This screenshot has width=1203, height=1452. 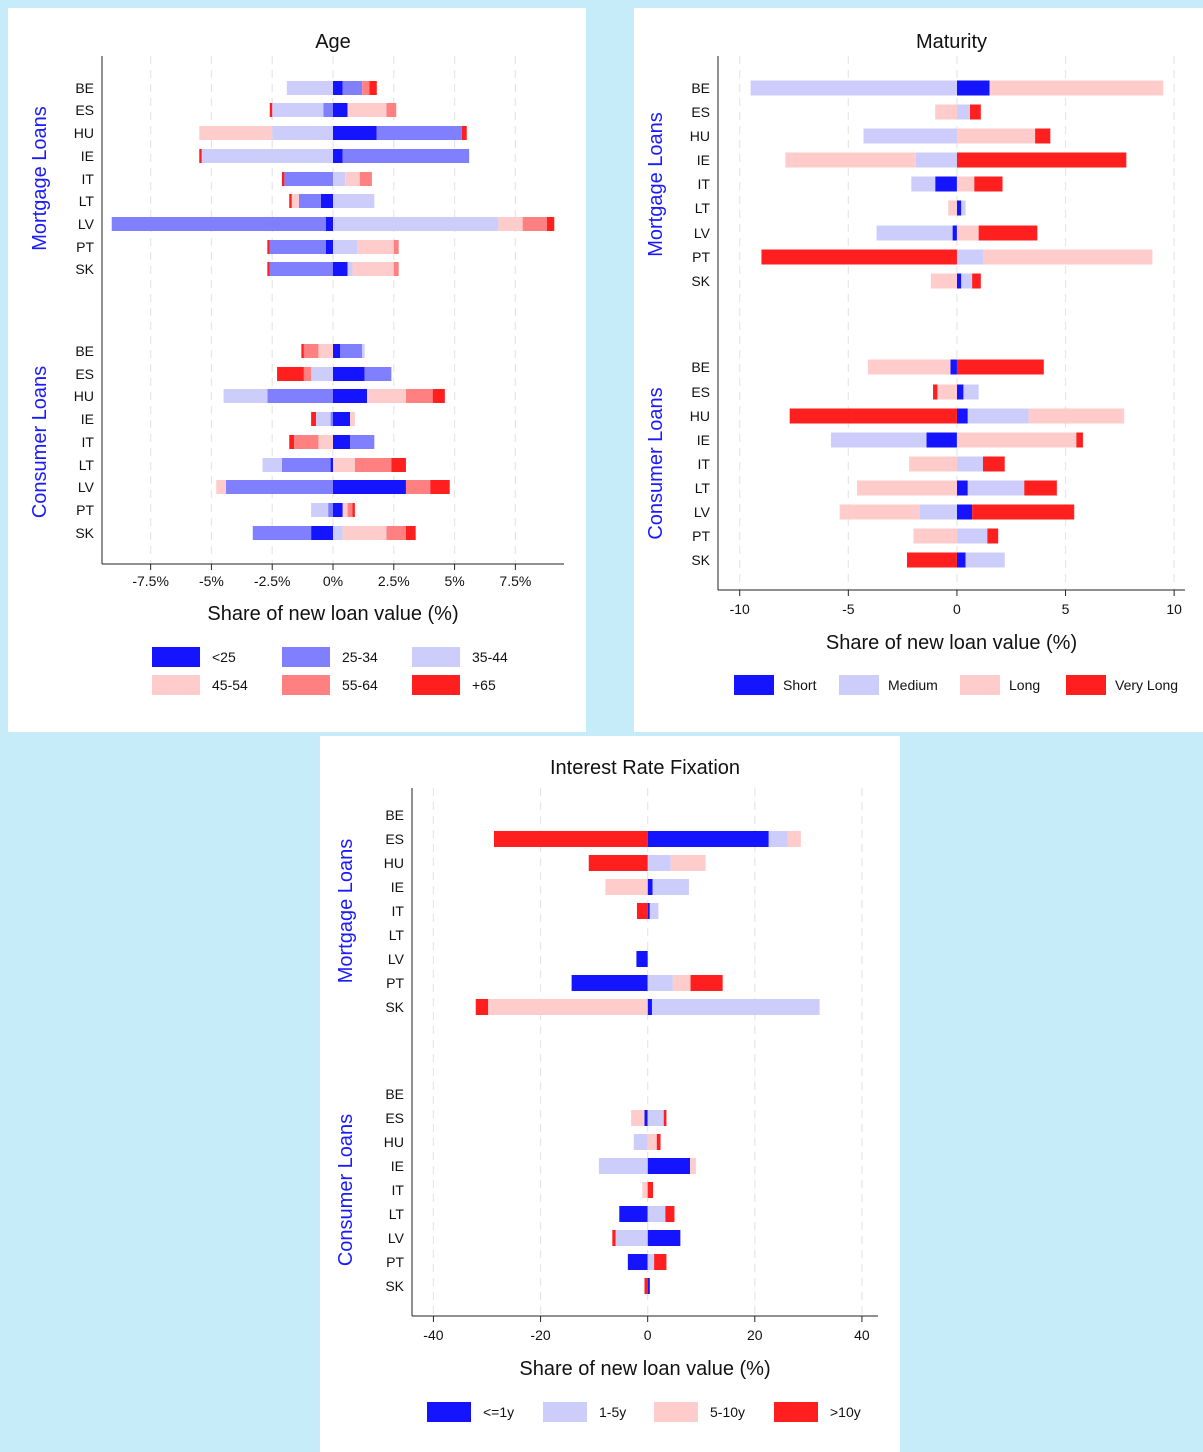 I want to click on legend-label-2: 5-10y, so click(x=727, y=1412).